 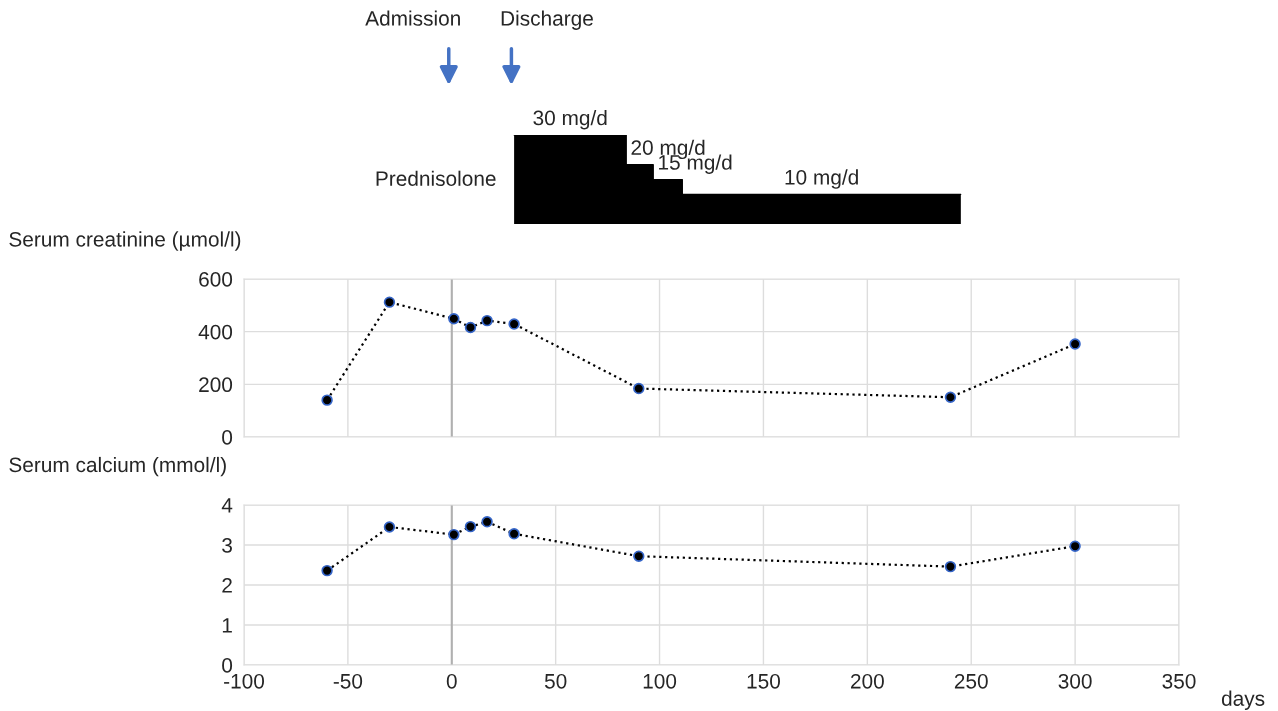 What do you see at coordinates (117, 466) in the screenshot?
I see `y-axis-title: Serum calcium (mmol/l)` at bounding box center [117, 466].